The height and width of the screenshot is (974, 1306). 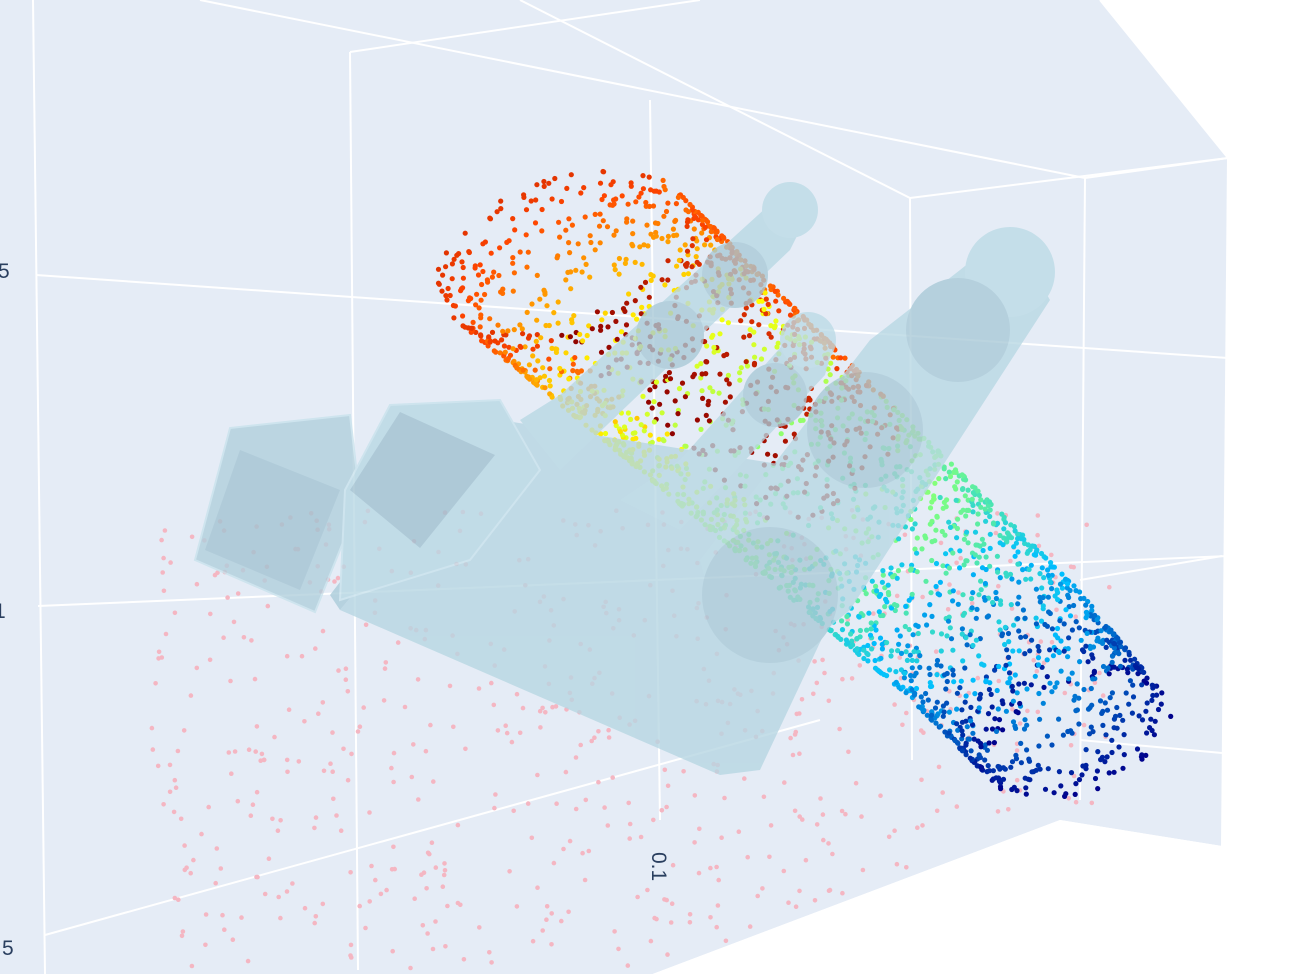 What do you see at coordinates (3, 611) in the screenshot?
I see `z-tick-middle: 1` at bounding box center [3, 611].